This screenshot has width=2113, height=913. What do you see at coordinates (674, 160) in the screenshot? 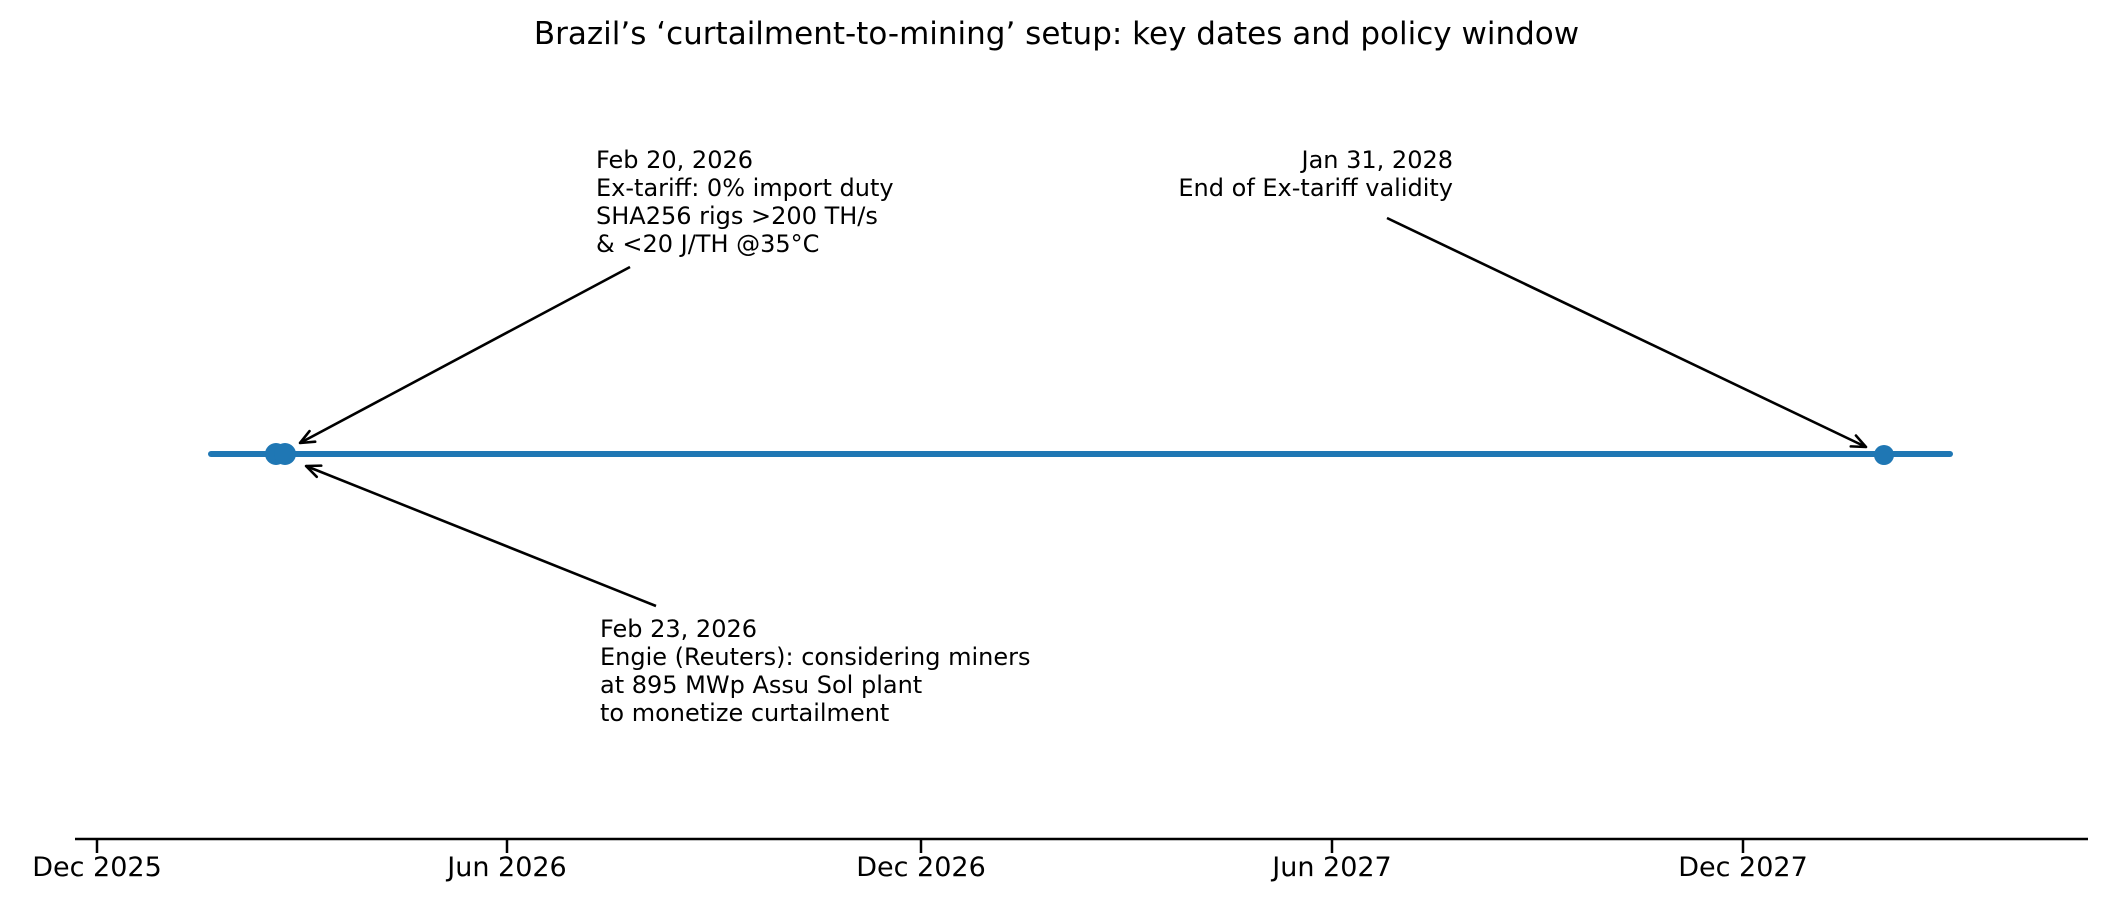
I see `annotation-date: Feb 20, 2026` at bounding box center [674, 160].